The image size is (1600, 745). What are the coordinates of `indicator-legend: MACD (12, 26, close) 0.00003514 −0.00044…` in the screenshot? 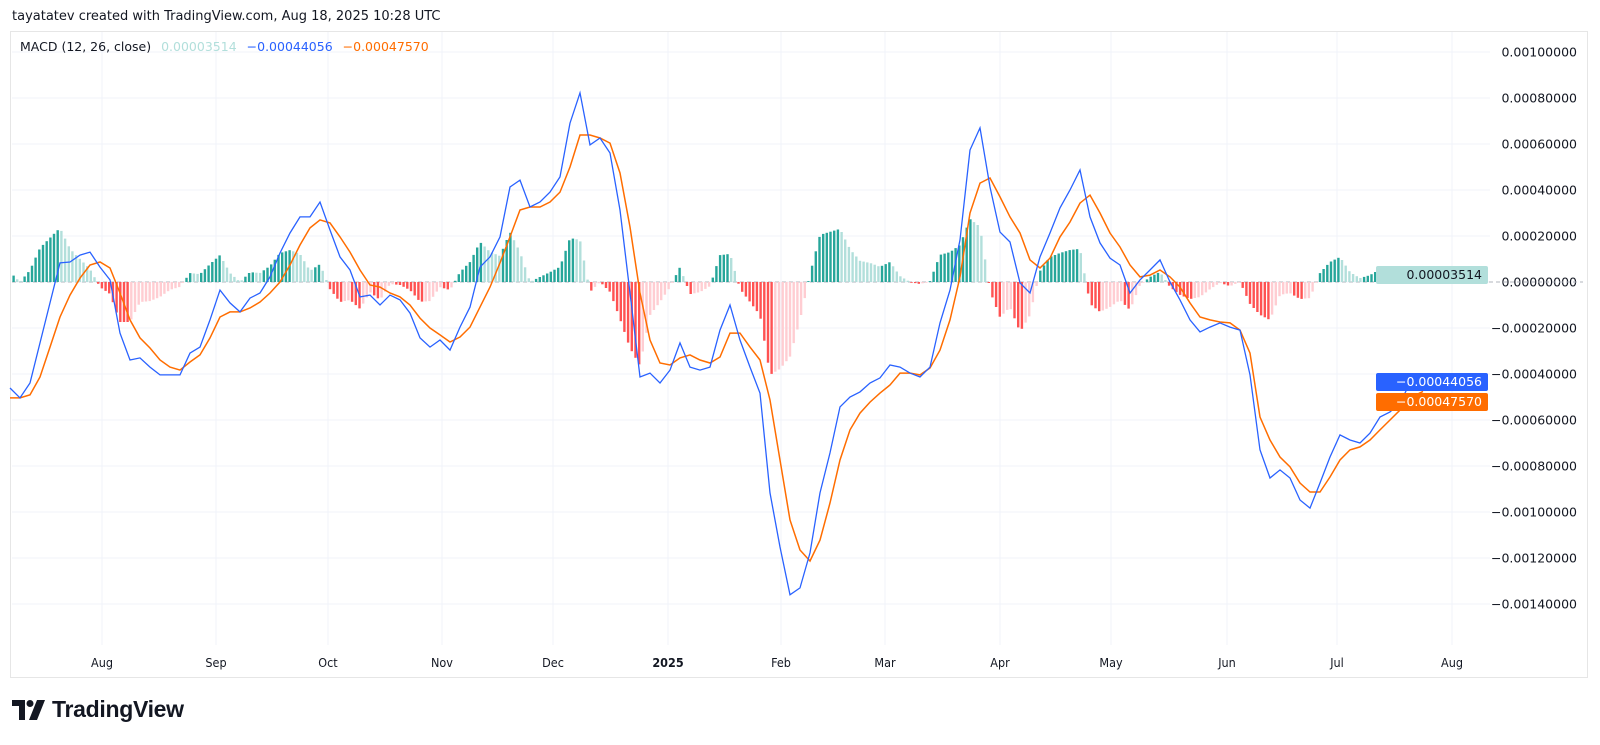 It's located at (227, 46).